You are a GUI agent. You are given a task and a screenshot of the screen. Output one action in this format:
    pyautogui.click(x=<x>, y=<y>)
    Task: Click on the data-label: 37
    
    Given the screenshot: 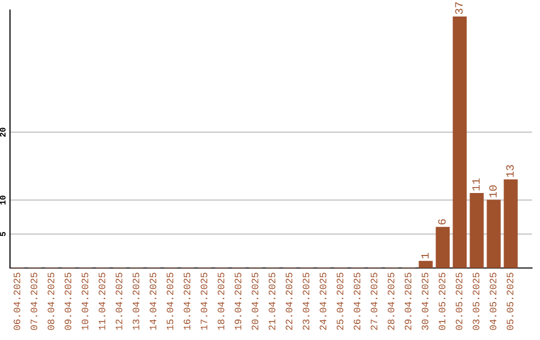 What is the action you would take?
    pyautogui.click(x=459, y=8)
    